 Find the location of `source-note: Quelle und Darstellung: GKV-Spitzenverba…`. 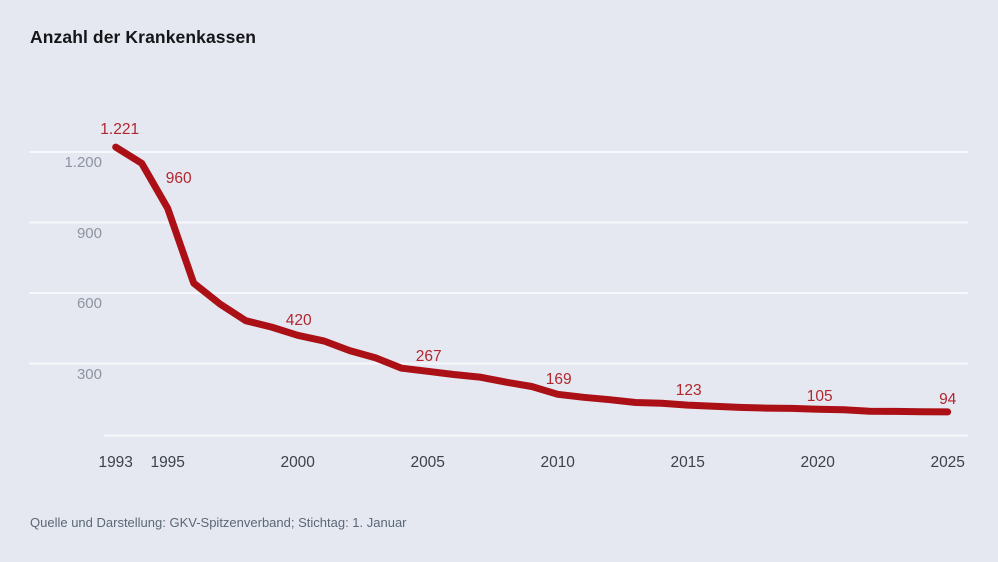

source-note: Quelle und Darstellung: GKV-Spitzenverba… is located at coordinates (218, 522).